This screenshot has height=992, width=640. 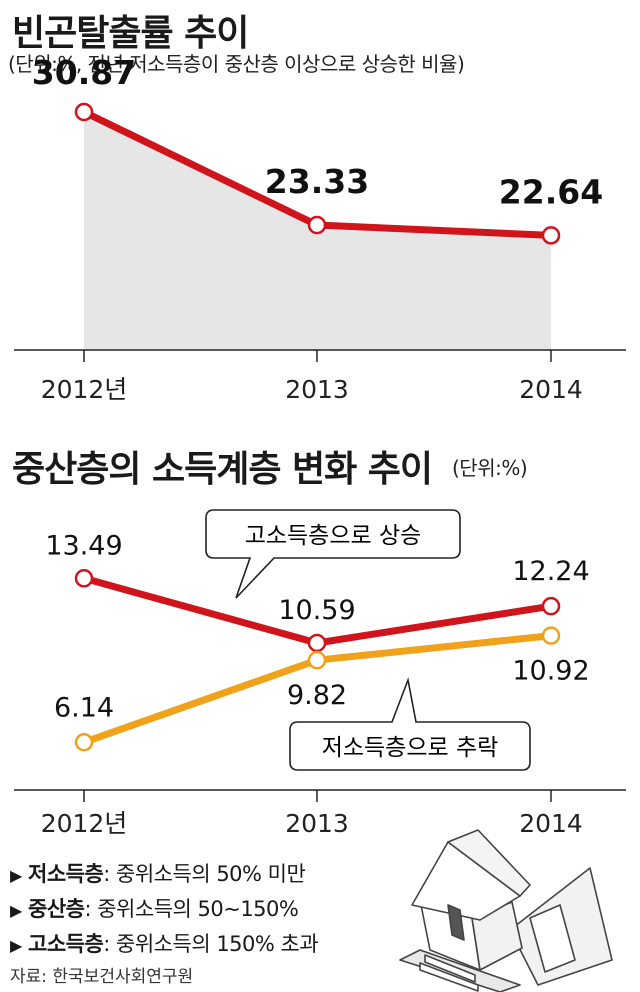 What do you see at coordinates (217, 944) in the screenshot?
I see `legend-desc: 중위소득의 150% 초과` at bounding box center [217, 944].